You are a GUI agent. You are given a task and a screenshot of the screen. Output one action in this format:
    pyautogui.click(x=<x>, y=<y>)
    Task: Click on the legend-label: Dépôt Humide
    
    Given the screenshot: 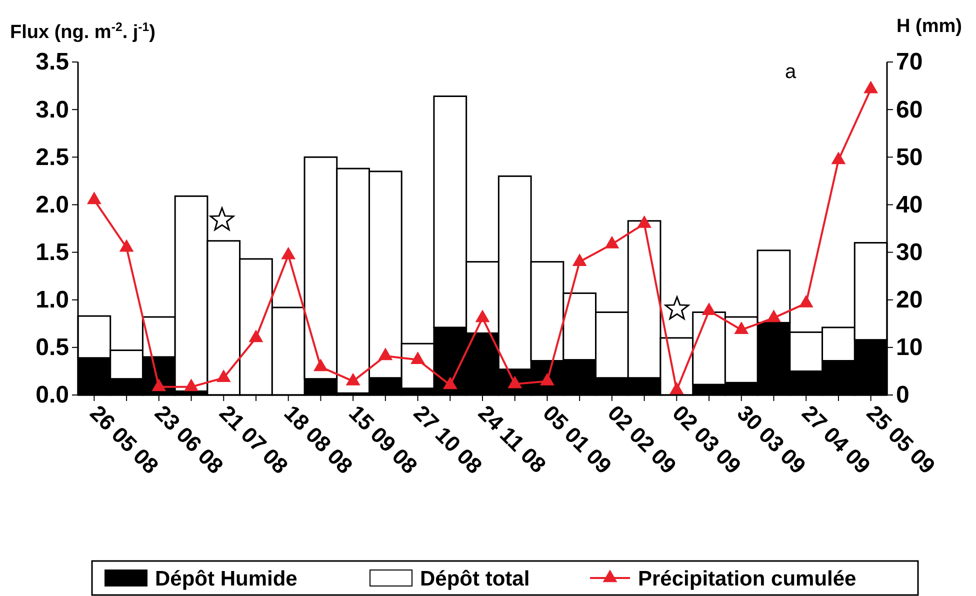 What is the action you would take?
    pyautogui.click(x=226, y=578)
    